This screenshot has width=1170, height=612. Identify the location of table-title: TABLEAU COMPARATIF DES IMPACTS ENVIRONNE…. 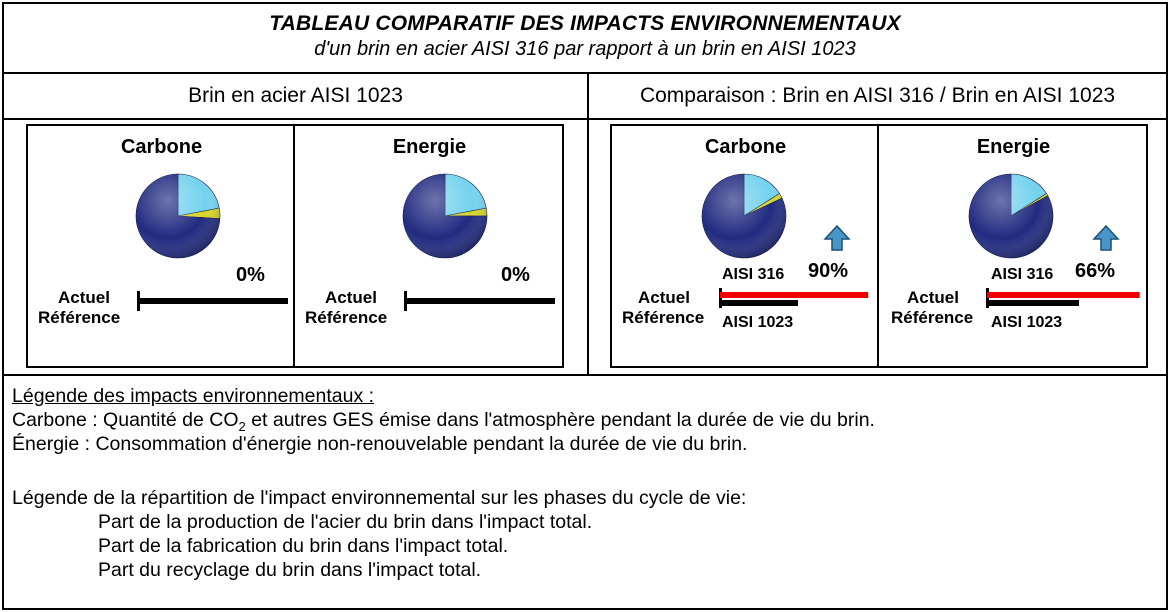
(585, 23).